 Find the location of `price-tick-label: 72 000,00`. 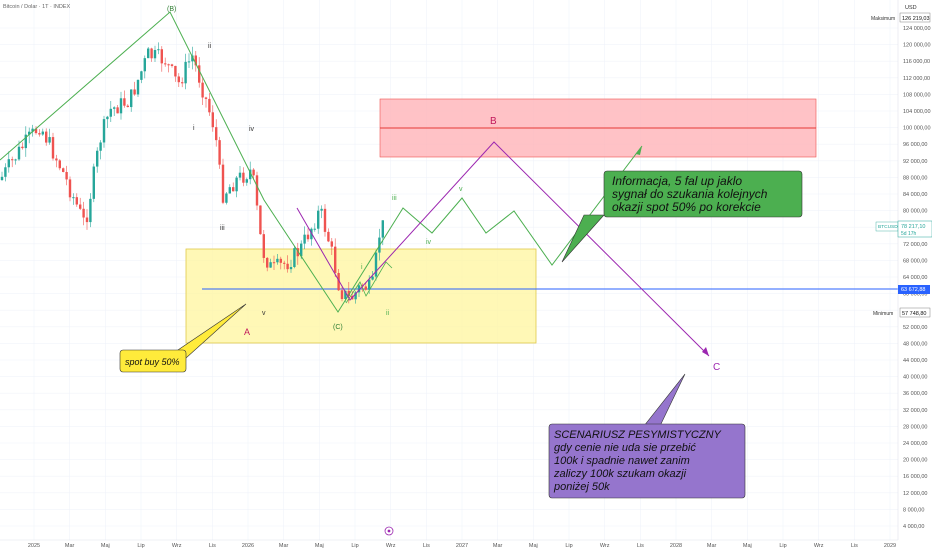

price-tick-label: 72 000,00 is located at coordinates (915, 245).